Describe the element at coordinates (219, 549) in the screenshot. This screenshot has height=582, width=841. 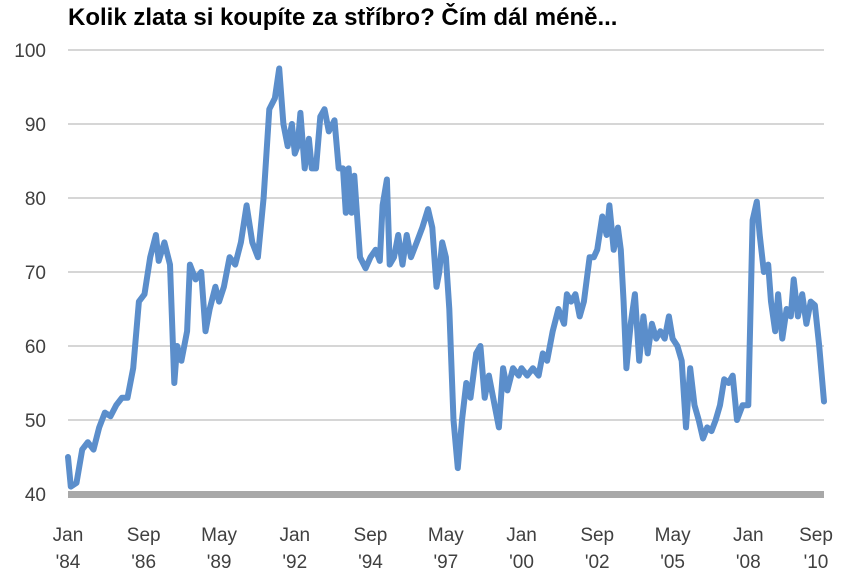
I see `x-tick-label: May '89` at that location.